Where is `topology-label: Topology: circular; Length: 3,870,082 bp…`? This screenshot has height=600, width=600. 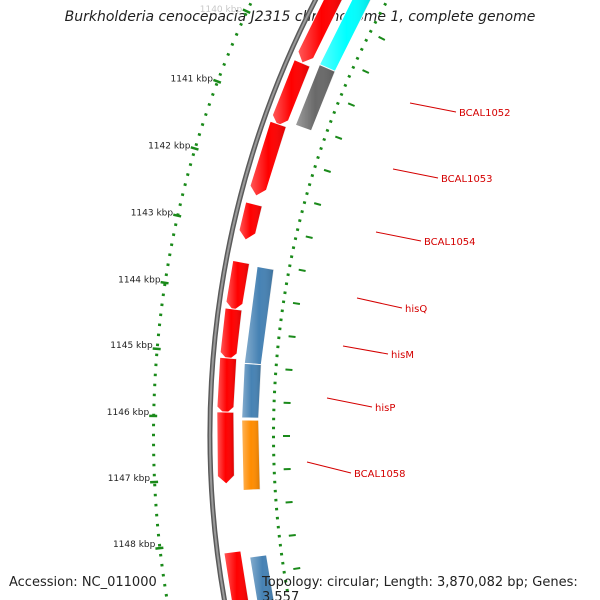 topology-label: Topology: circular; Length: 3,870,082 bp… is located at coordinates (420, 587).